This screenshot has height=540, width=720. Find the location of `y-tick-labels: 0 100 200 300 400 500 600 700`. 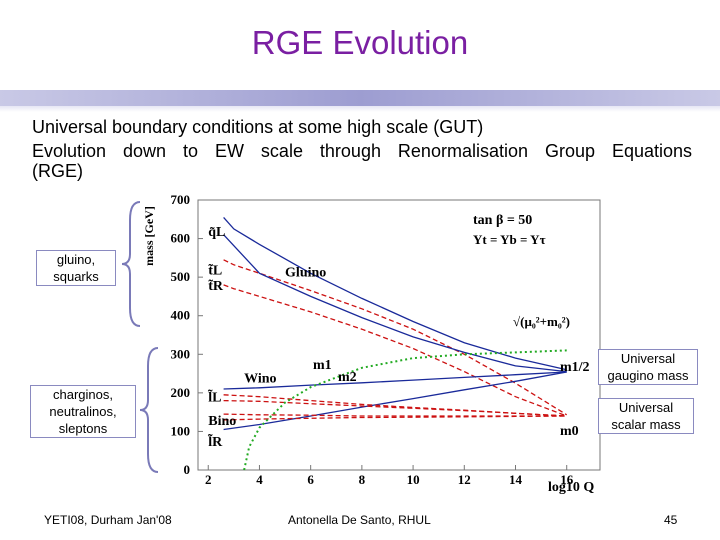

y-tick-labels: 0 100 200 300 400 500 600 700 is located at coordinates (187, 334).